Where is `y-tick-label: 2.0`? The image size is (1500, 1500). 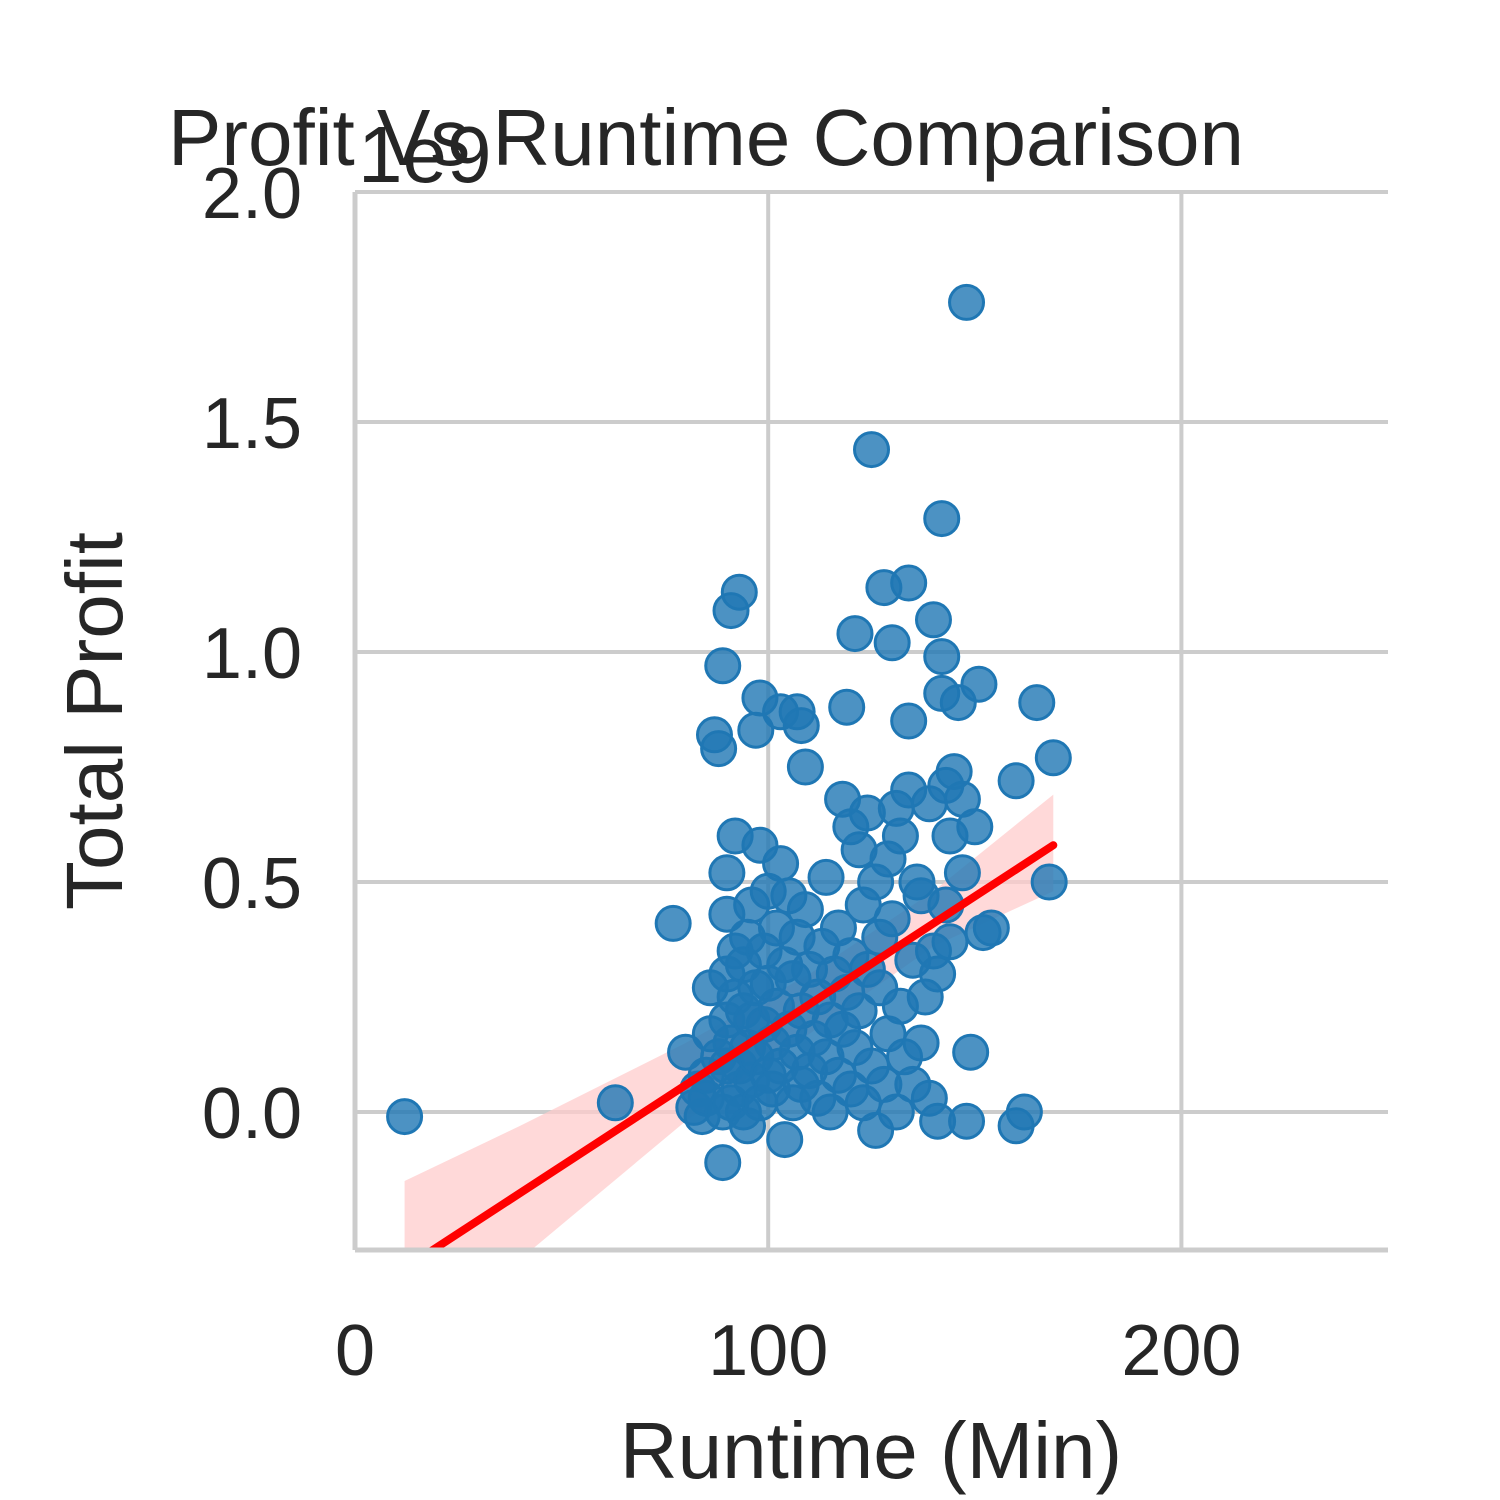 y-tick-label: 2.0 is located at coordinates (252, 194).